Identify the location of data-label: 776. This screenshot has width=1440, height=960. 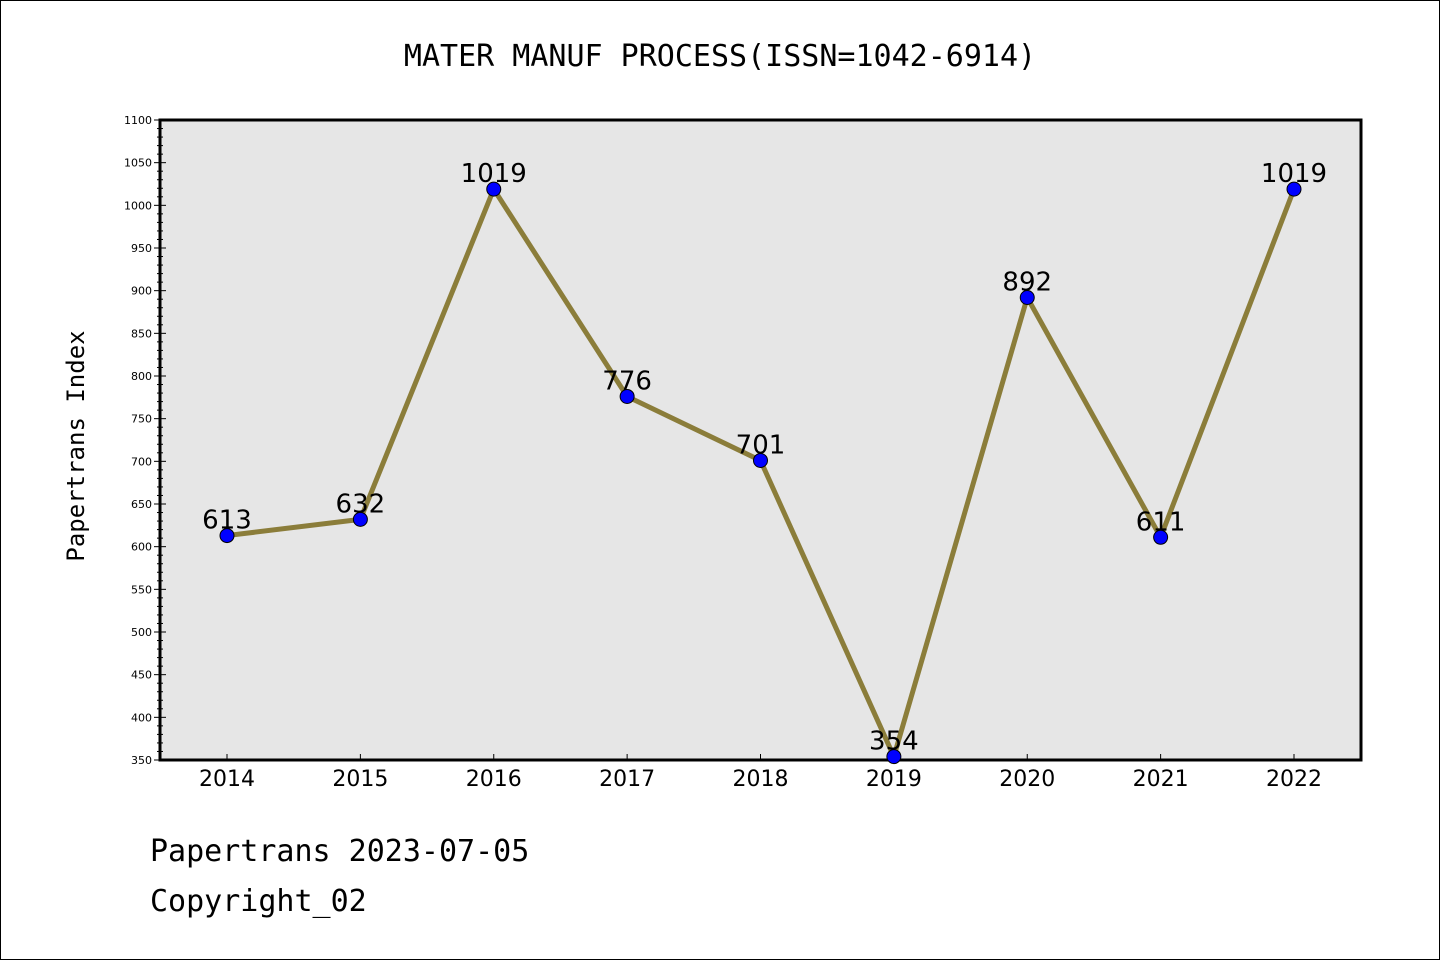
(627, 381).